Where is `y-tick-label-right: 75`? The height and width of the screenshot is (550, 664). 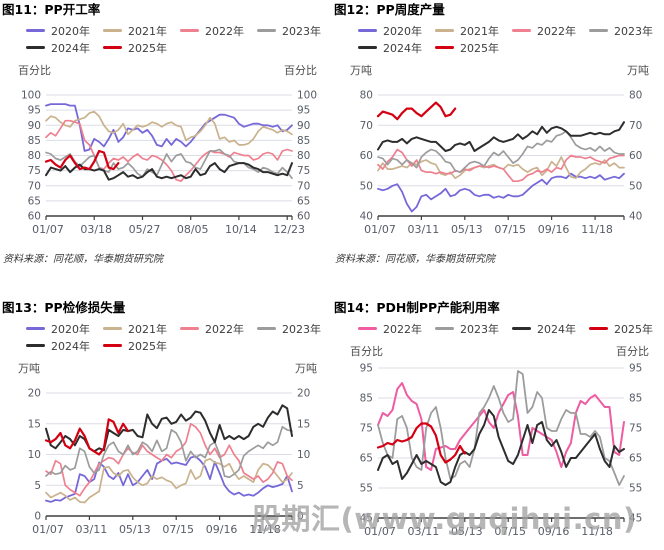
y-tick-label-right: 75 is located at coordinates (635, 429).